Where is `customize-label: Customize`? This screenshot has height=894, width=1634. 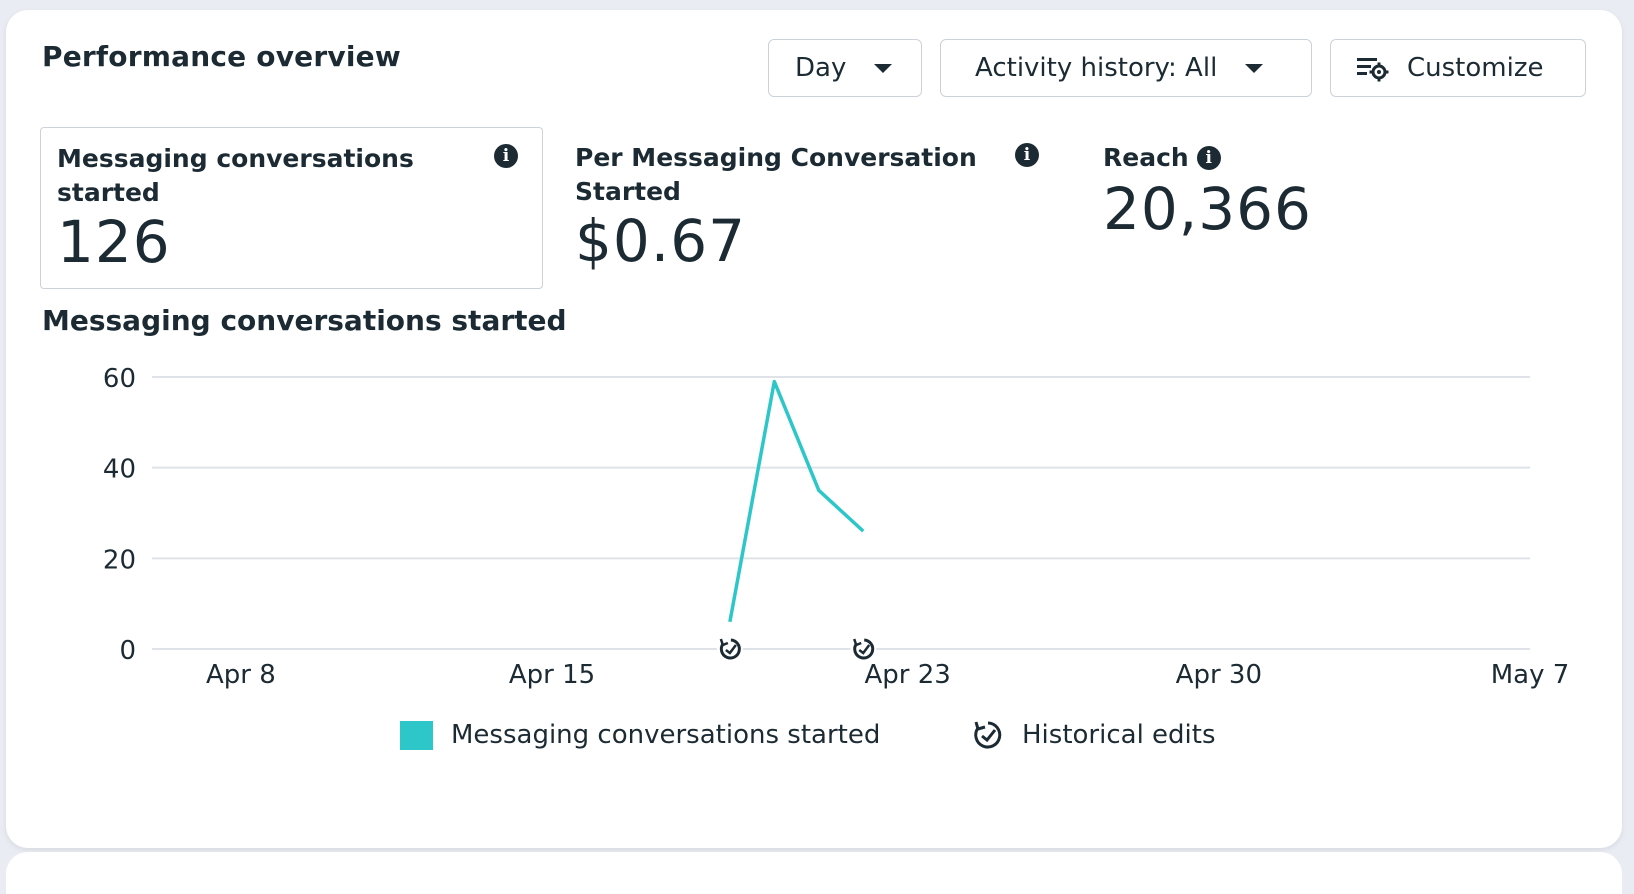
customize-label: Customize is located at coordinates (1475, 68).